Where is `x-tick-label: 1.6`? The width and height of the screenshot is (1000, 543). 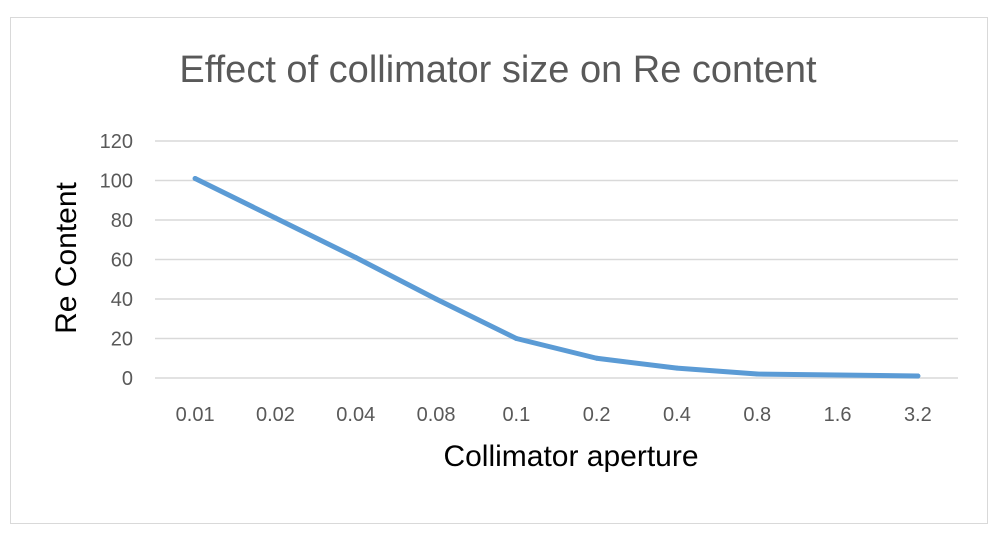
x-tick-label: 1.6 is located at coordinates (838, 415).